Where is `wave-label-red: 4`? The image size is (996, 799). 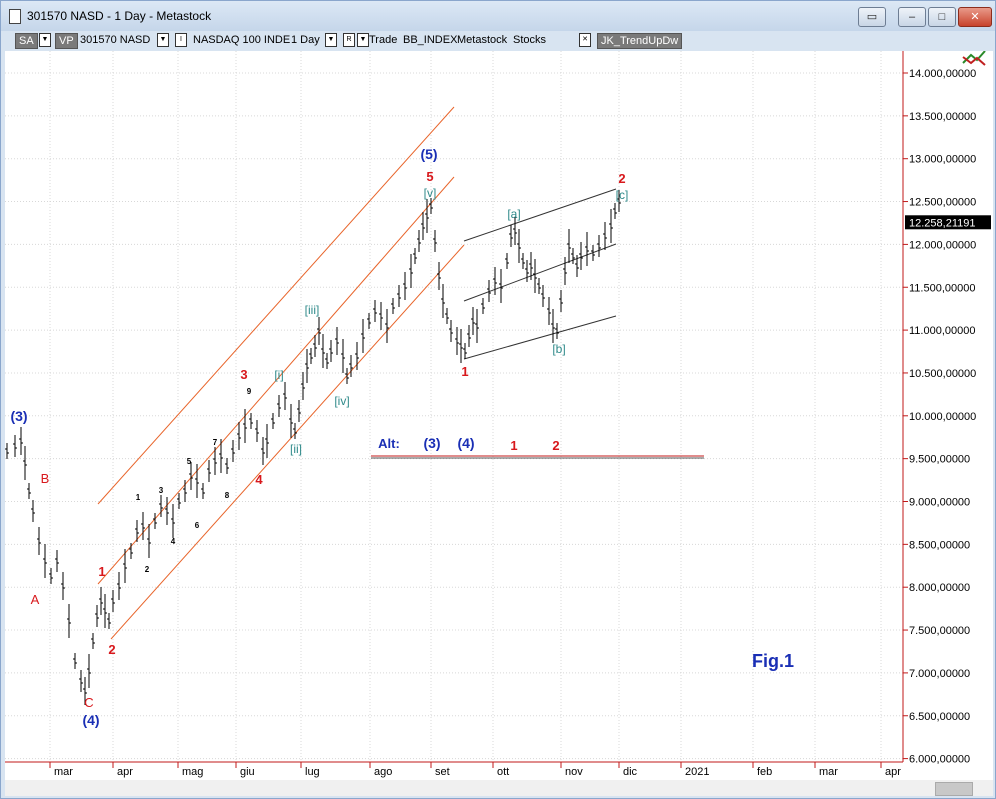 wave-label-red: 4 is located at coordinates (259, 479).